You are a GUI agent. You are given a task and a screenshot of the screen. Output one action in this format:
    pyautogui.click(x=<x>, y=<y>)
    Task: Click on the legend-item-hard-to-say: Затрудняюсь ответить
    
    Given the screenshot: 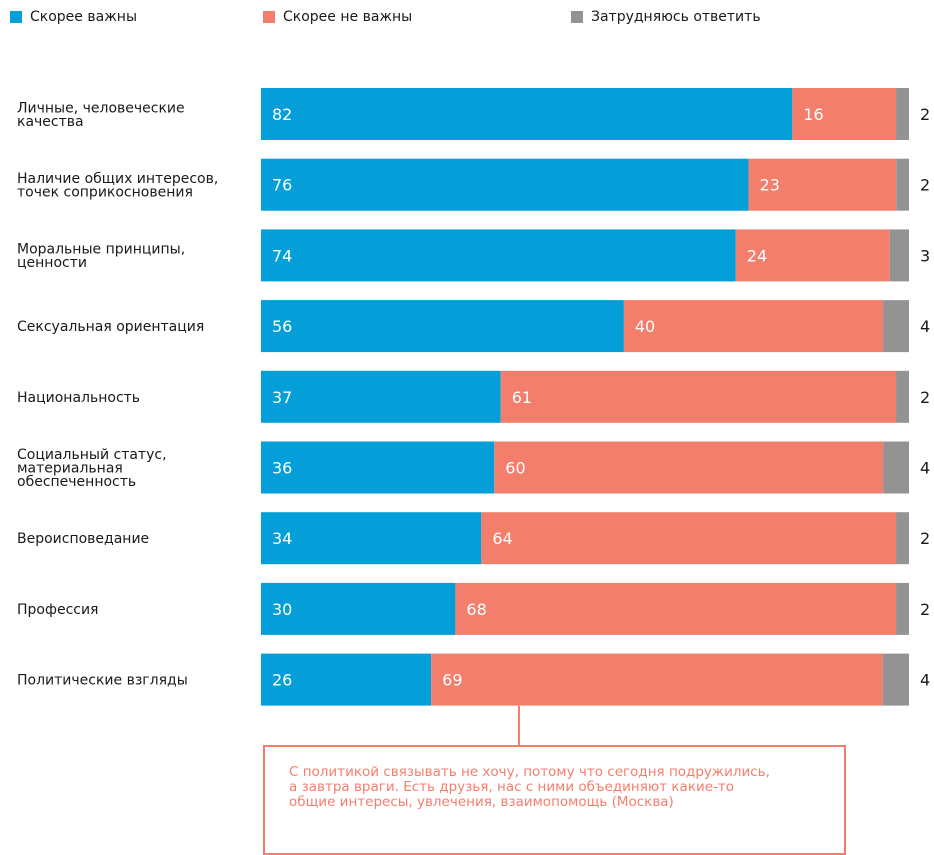 What is the action you would take?
    pyautogui.click(x=666, y=17)
    